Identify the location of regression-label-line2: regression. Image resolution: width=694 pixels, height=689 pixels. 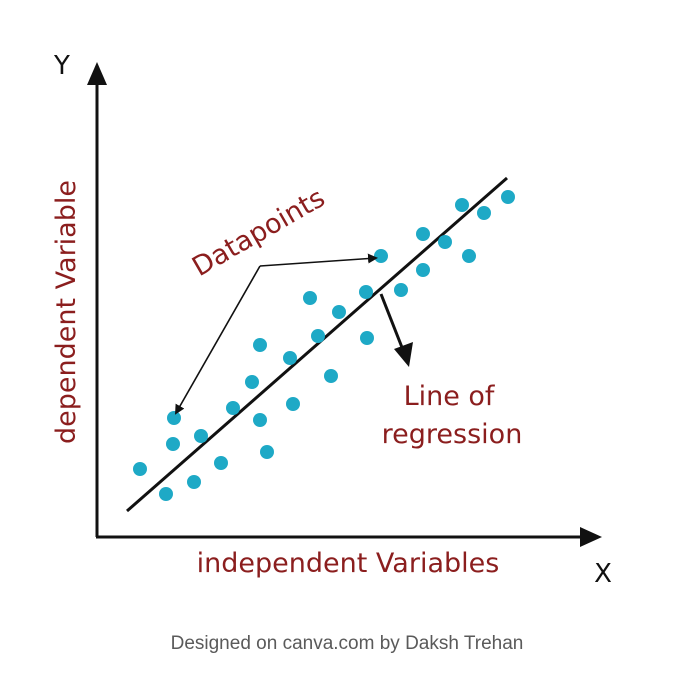
(452, 434).